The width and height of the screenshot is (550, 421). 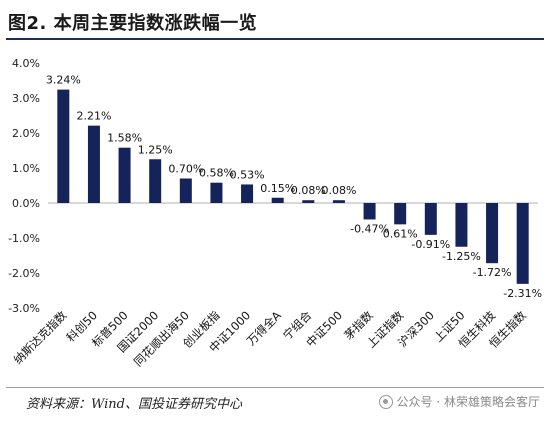 I want to click on category-label: 纳斯达克指数, so click(x=40, y=337).